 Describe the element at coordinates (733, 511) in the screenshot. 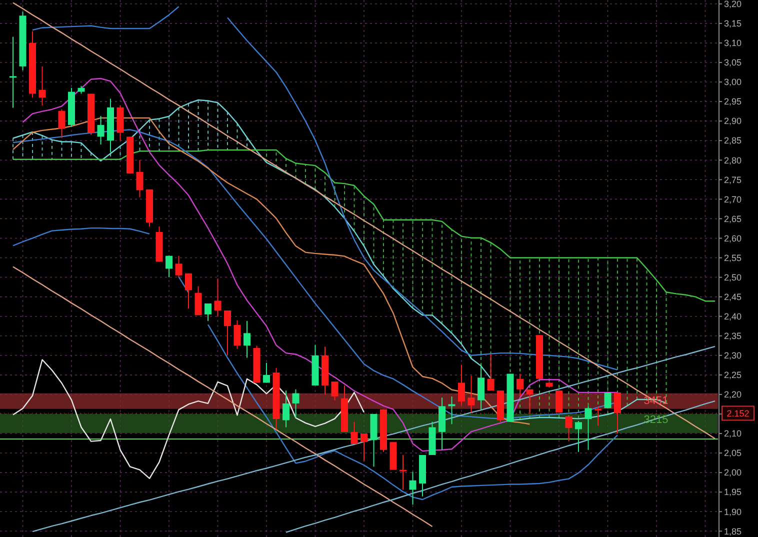

I see `y-tick-label: 1,90` at that location.